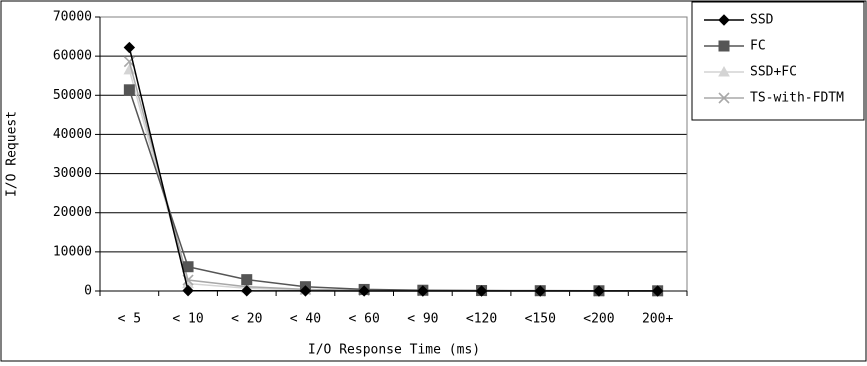 The image size is (867, 366). What do you see at coordinates (758, 46) in the screenshot?
I see `legend-label: FC` at bounding box center [758, 46].